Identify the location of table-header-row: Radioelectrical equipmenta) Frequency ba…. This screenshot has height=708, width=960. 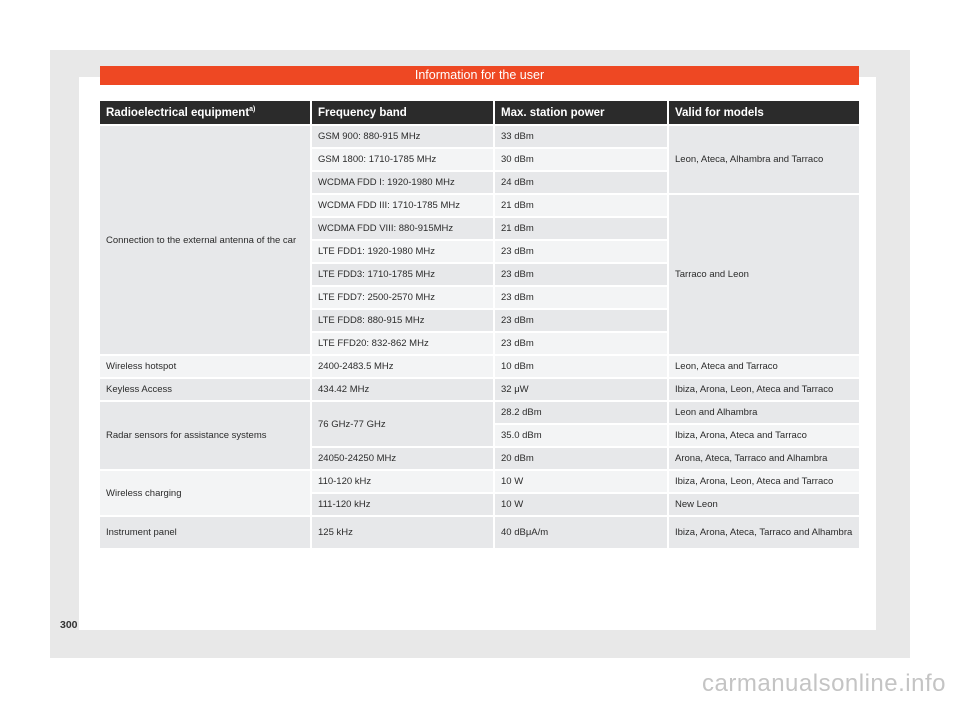
(479, 113).